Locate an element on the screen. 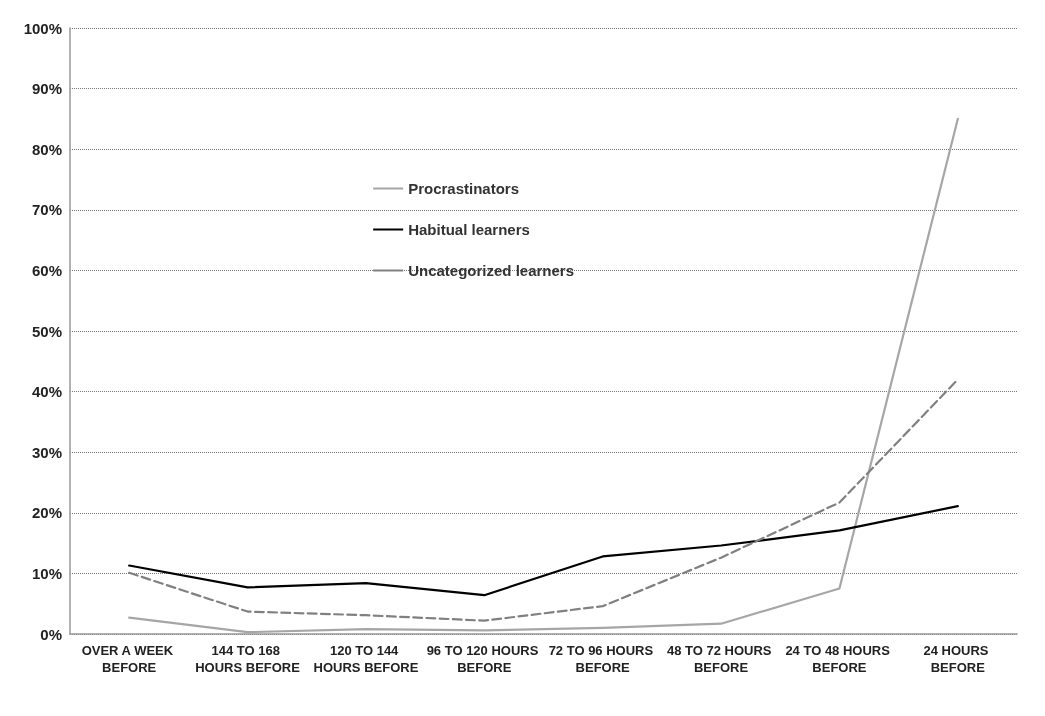 The width and height of the screenshot is (1045, 716). y-tick-label: 30% is located at coordinates (46, 452).